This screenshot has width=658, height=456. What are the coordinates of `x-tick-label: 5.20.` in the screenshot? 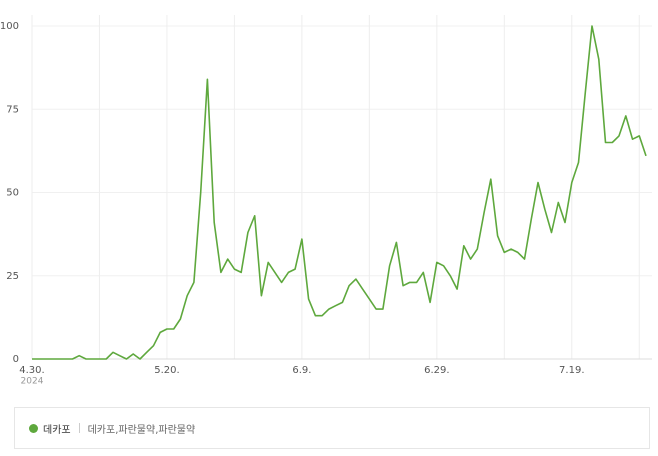 It's located at (166, 370).